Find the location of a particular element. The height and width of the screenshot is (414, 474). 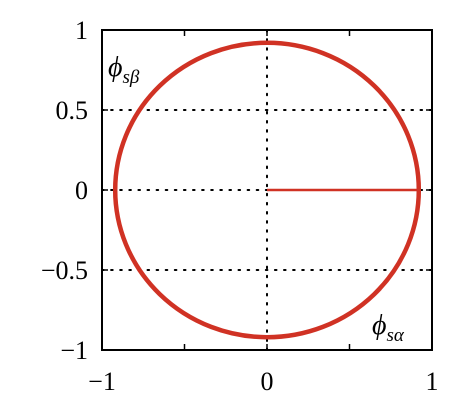

axis-annotation-bottom-right: ϕsα is located at coordinates (388, 328).